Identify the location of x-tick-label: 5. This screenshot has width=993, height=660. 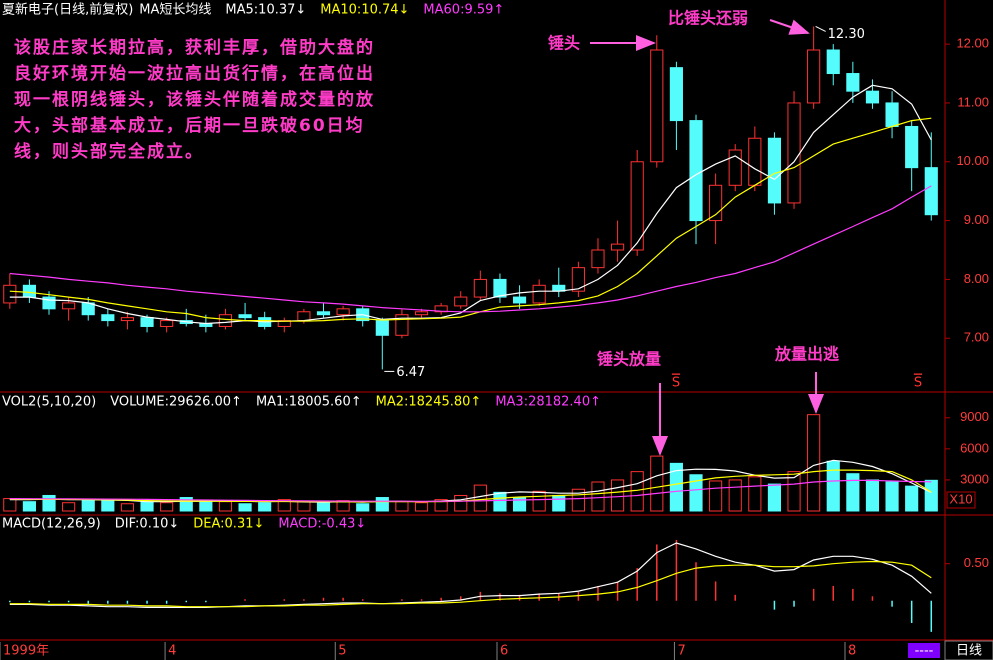
(342, 651).